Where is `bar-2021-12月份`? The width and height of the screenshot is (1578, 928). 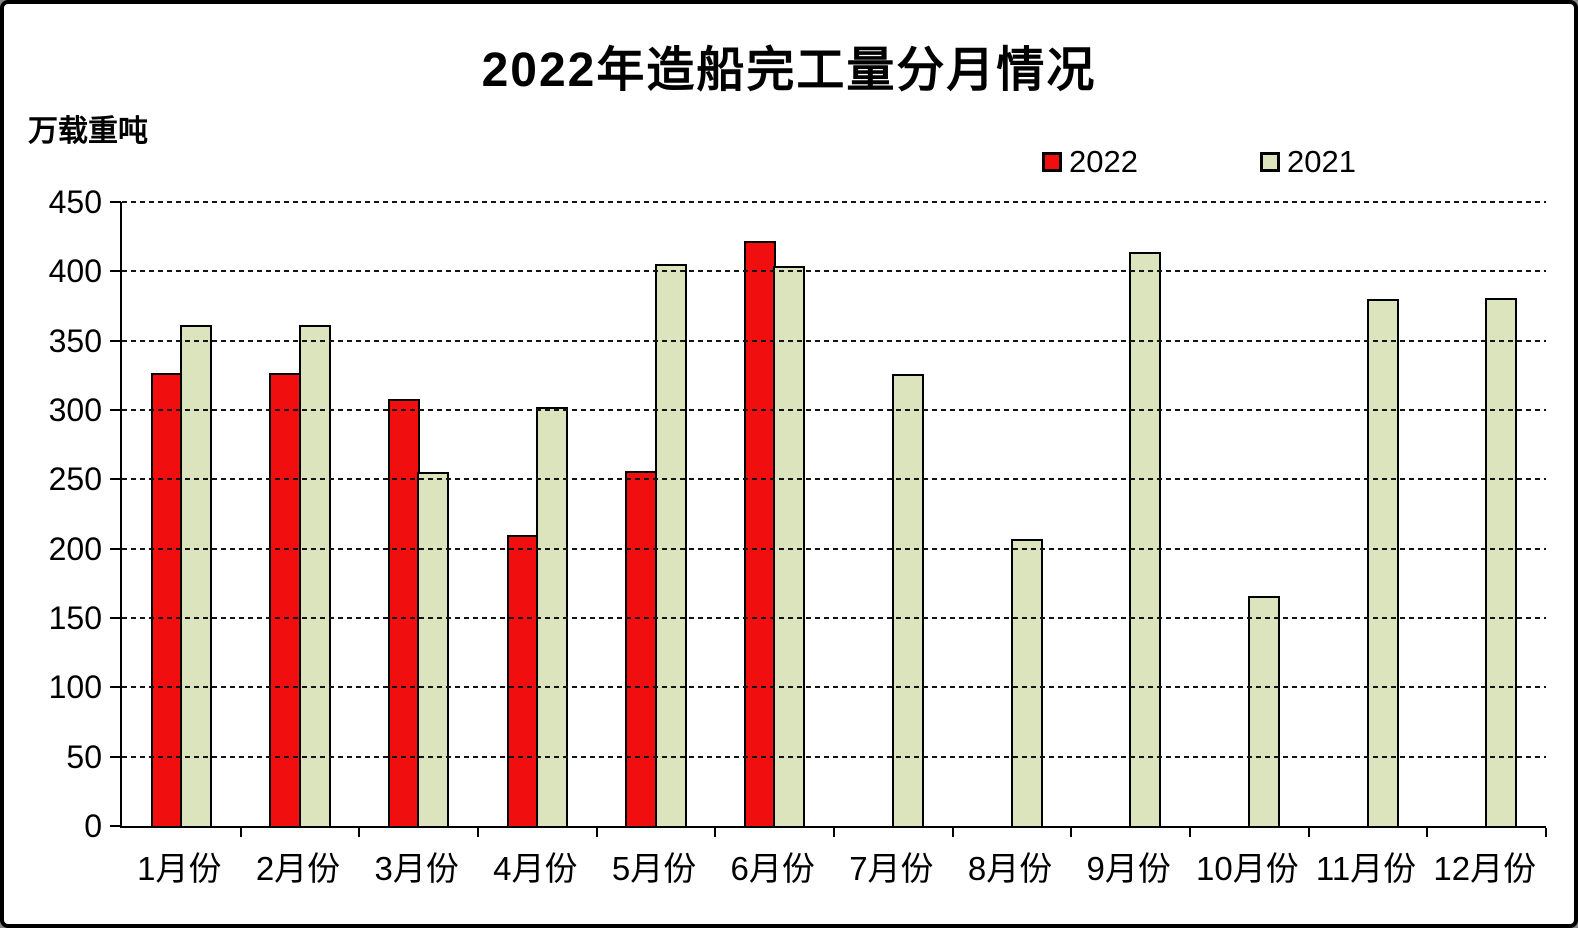
bar-2021-12月份 is located at coordinates (1501, 562).